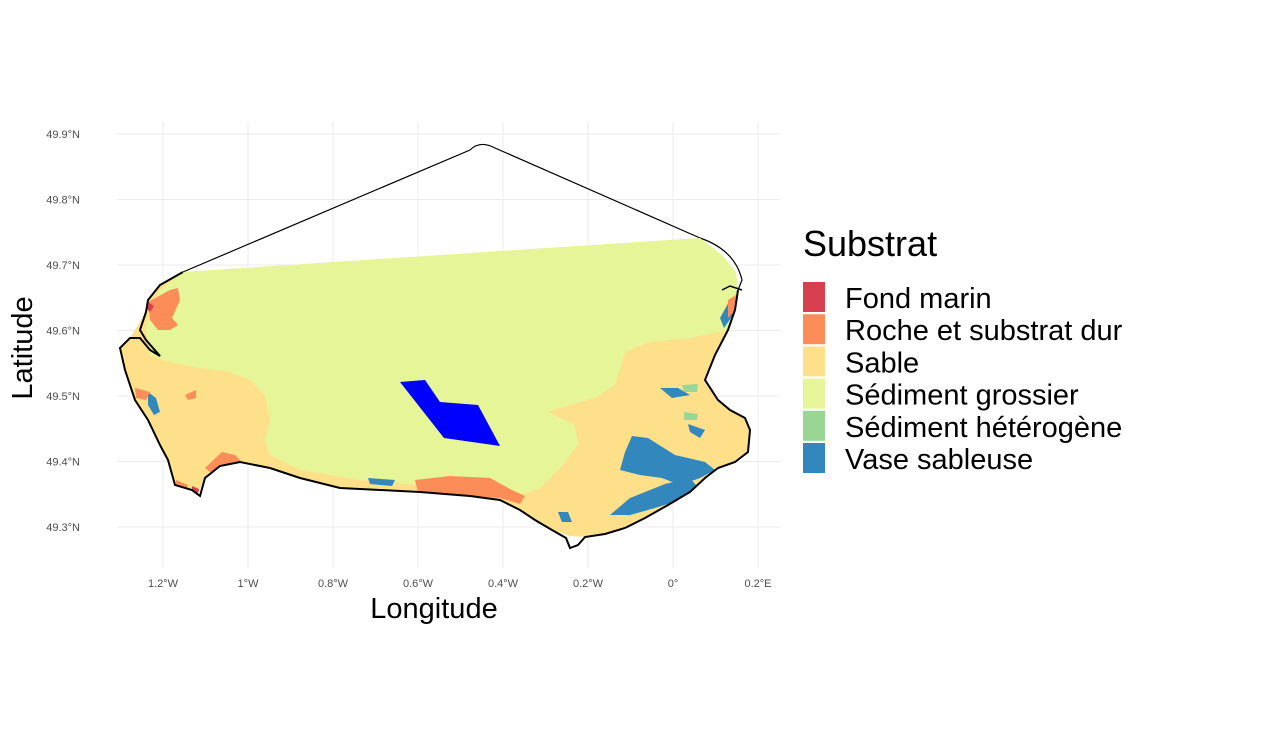 Image resolution: width=1266 pixels, height=750 pixels. Describe the element at coordinates (882, 363) in the screenshot. I see `legend-label: Sable` at that location.